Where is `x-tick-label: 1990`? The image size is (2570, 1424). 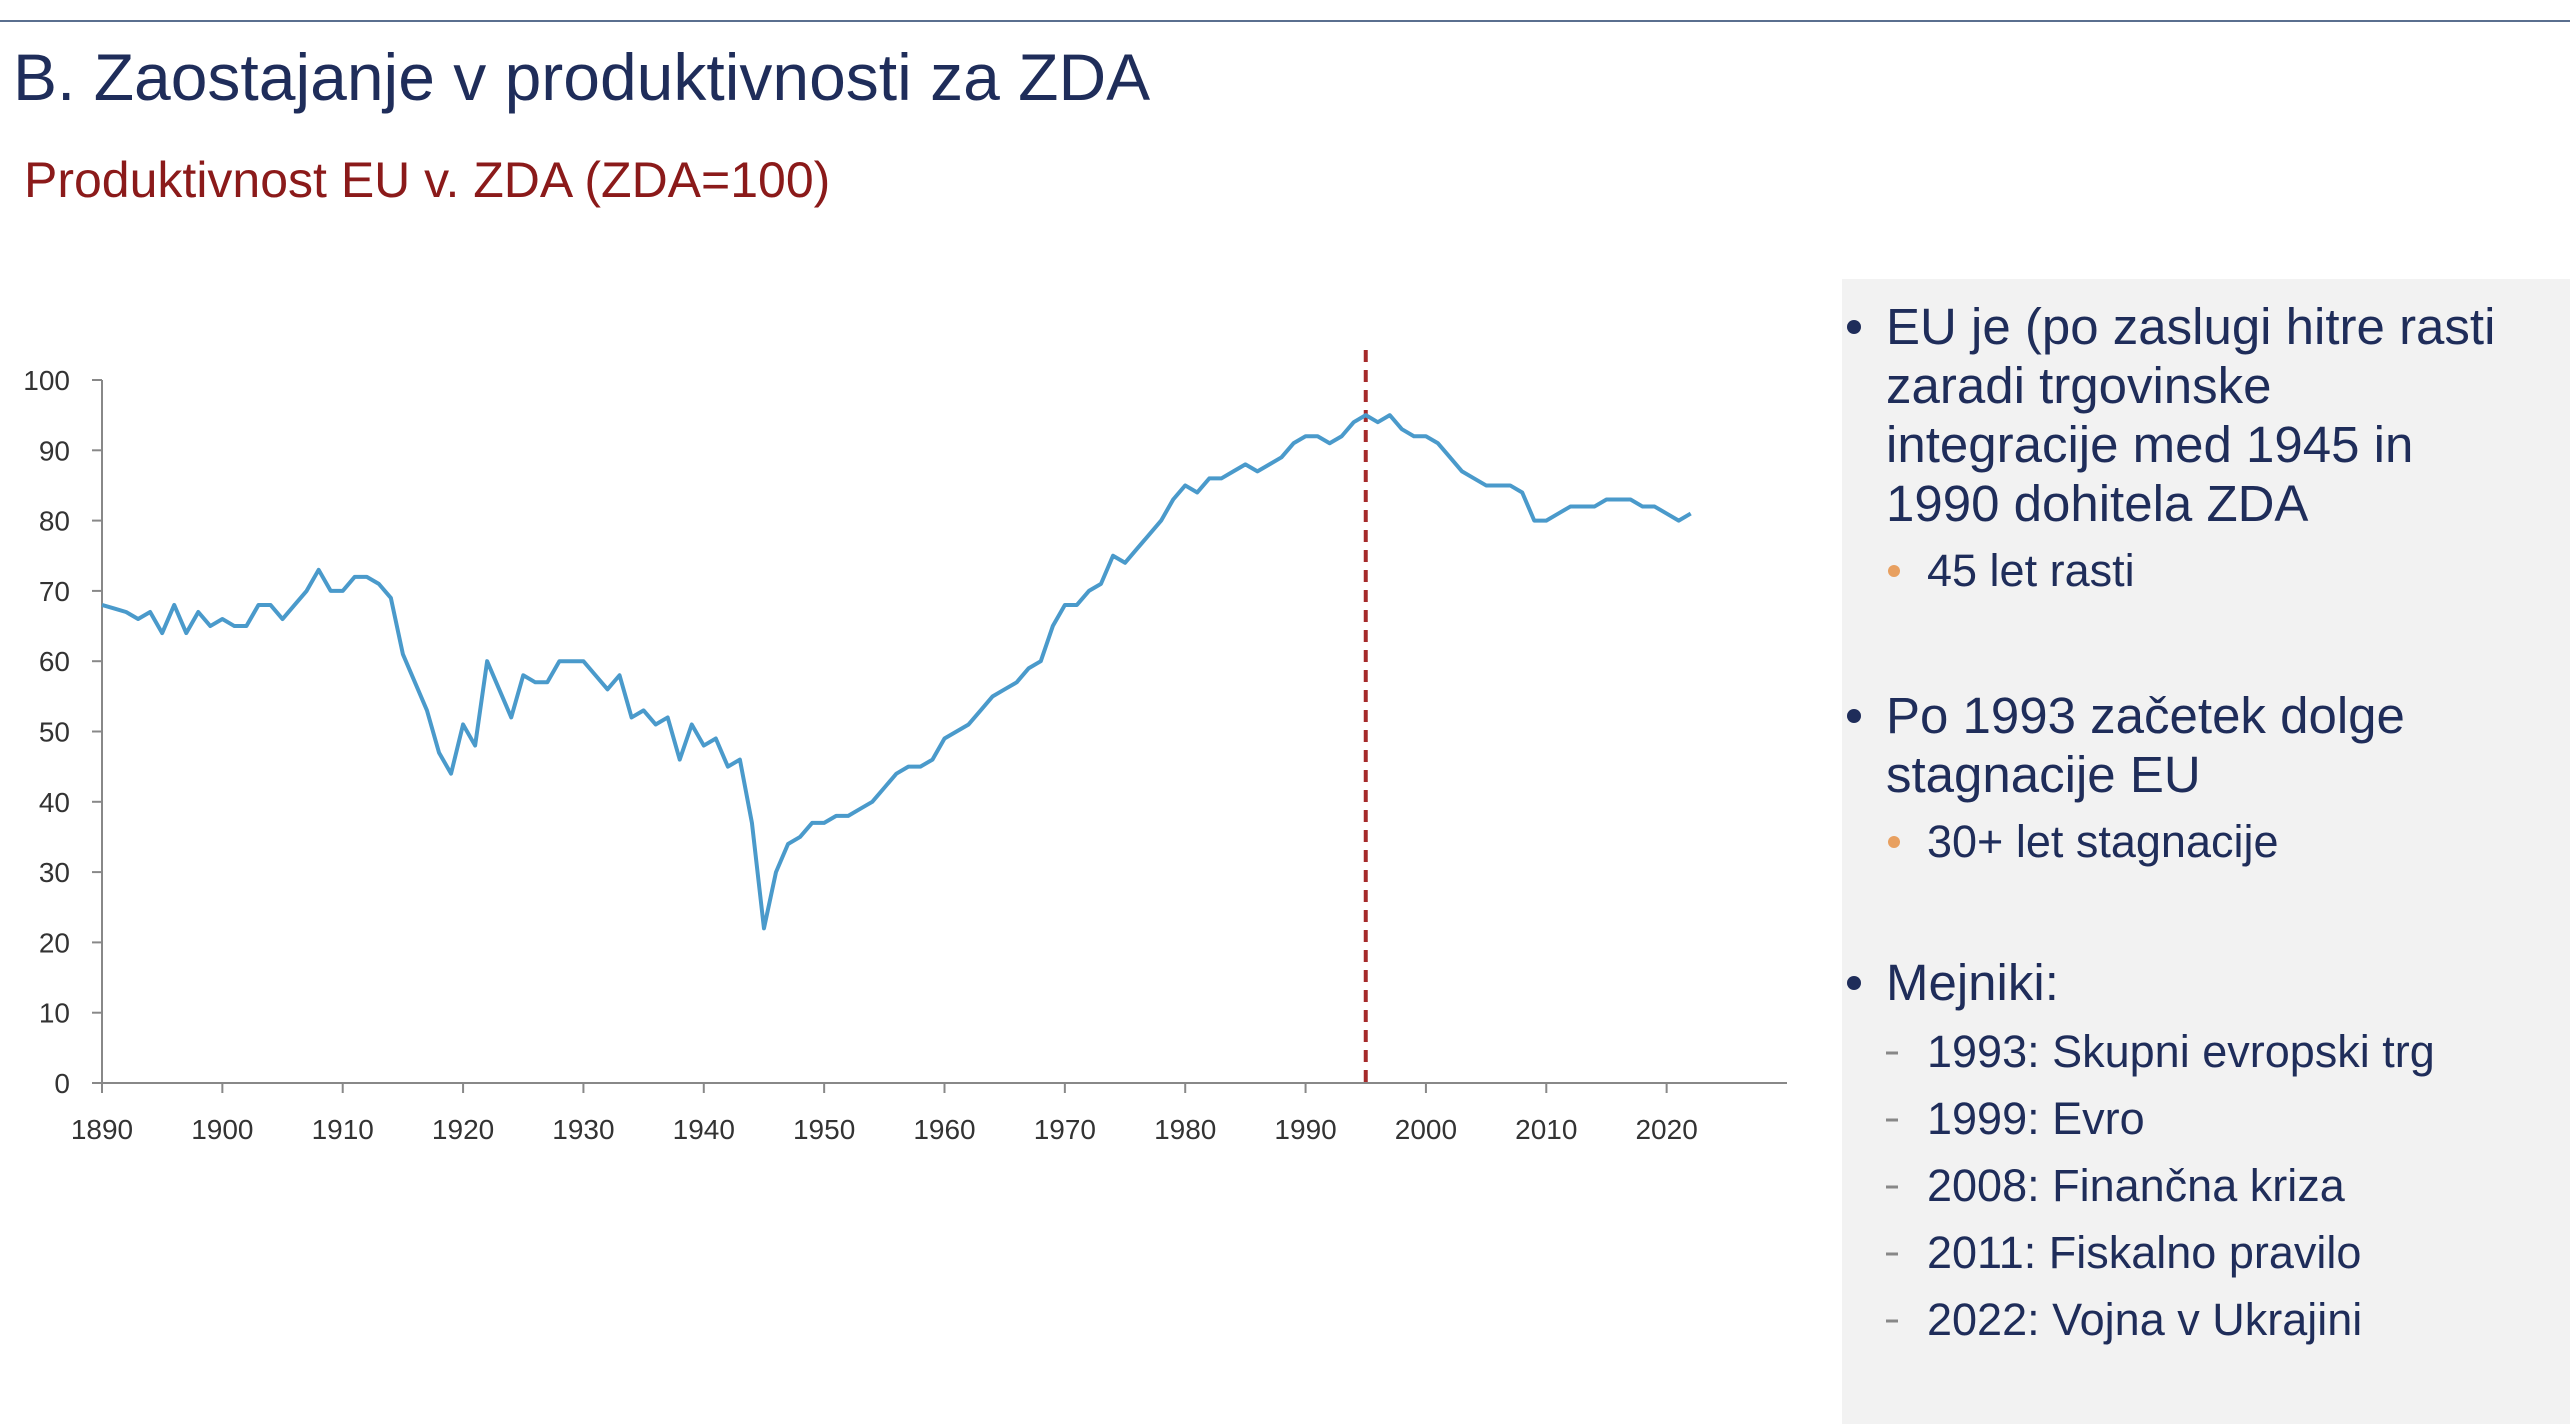
x-tick-label: 1990 is located at coordinates (1305, 1129).